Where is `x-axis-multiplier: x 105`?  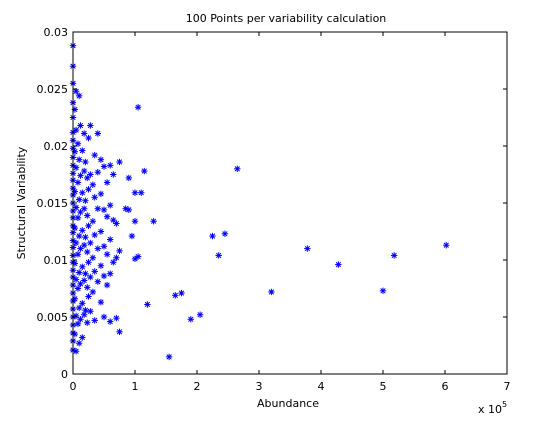 x-axis-multiplier: x 105 is located at coordinates (492, 408).